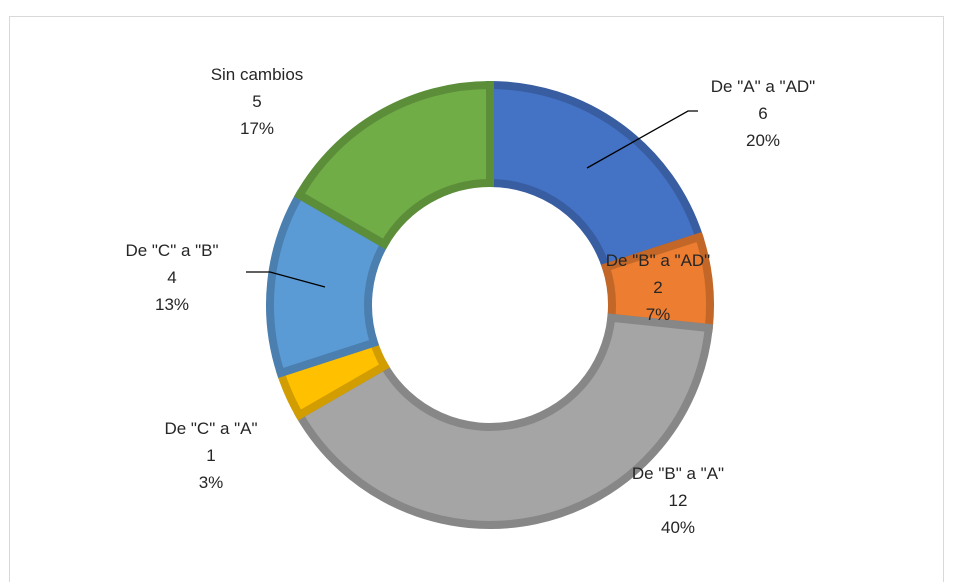 The height and width of the screenshot is (582, 955). Describe the element at coordinates (256, 101) in the screenshot. I see `value-label-5: 5` at that location.